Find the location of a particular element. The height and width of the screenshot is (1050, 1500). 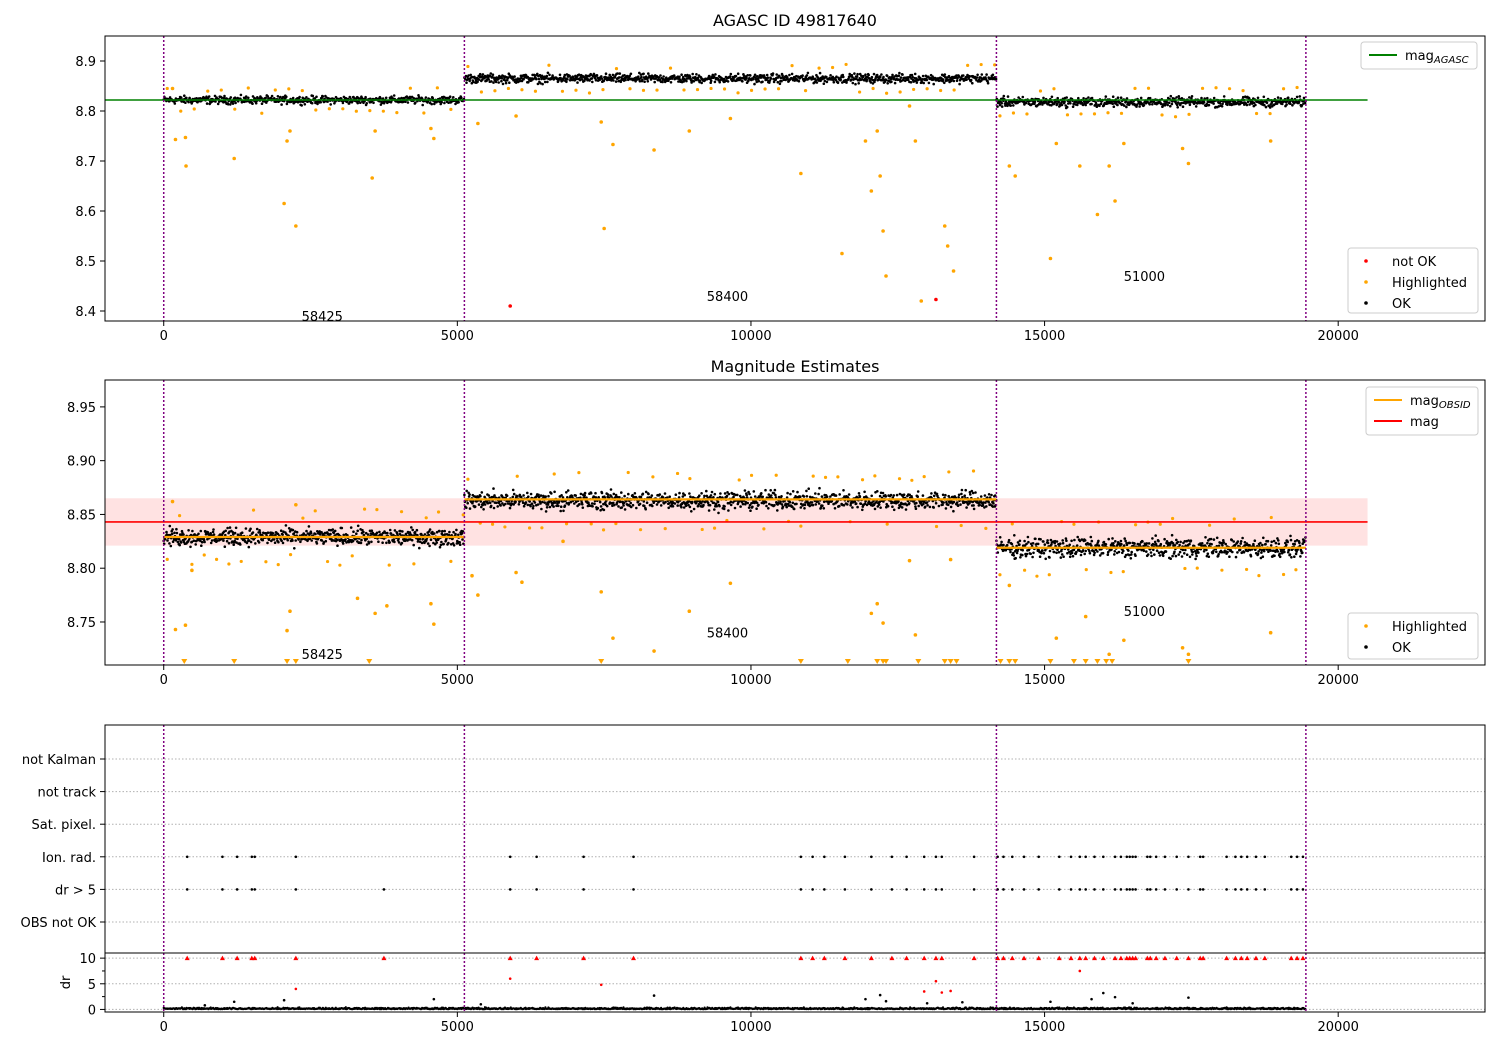

clipped-point-marker is located at coordinates (1073, 661).